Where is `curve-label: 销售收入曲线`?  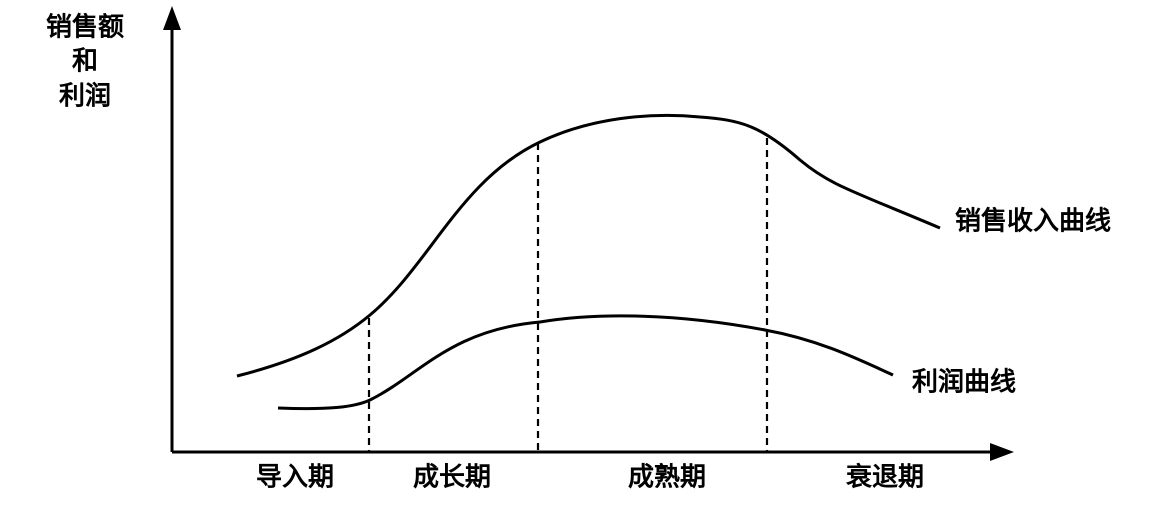
curve-label: 销售收入曲线 is located at coordinates (1033, 221).